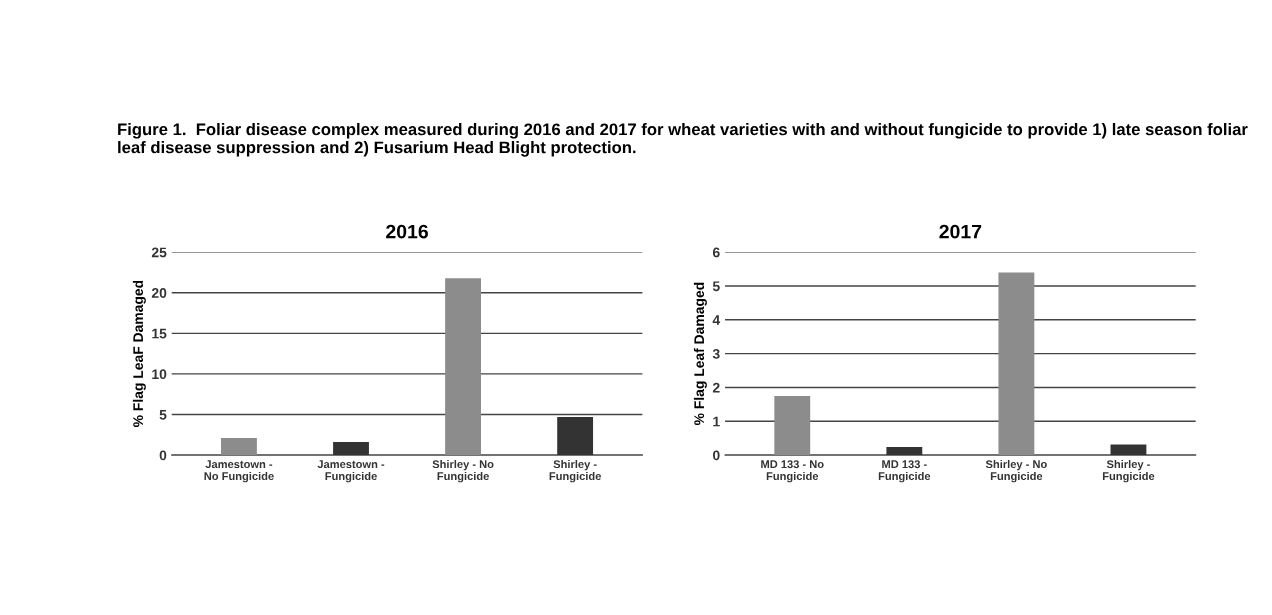 This screenshot has height=615, width=1272. Describe the element at coordinates (139, 353) in the screenshot. I see `y-axis-title: % Flag LeaF Damaged` at that location.